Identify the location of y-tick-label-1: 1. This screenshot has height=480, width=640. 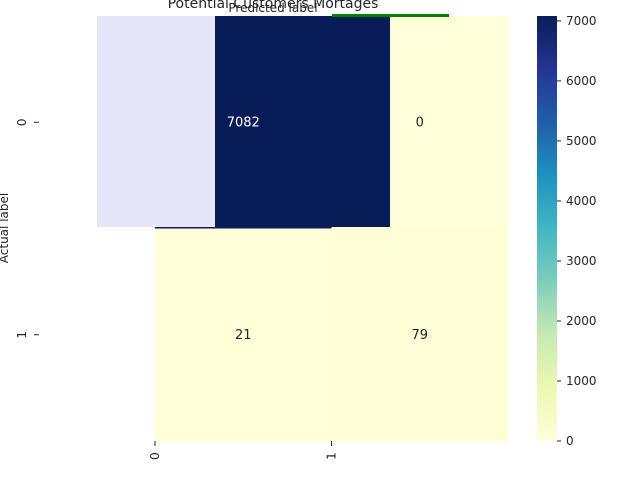
(22, 335).